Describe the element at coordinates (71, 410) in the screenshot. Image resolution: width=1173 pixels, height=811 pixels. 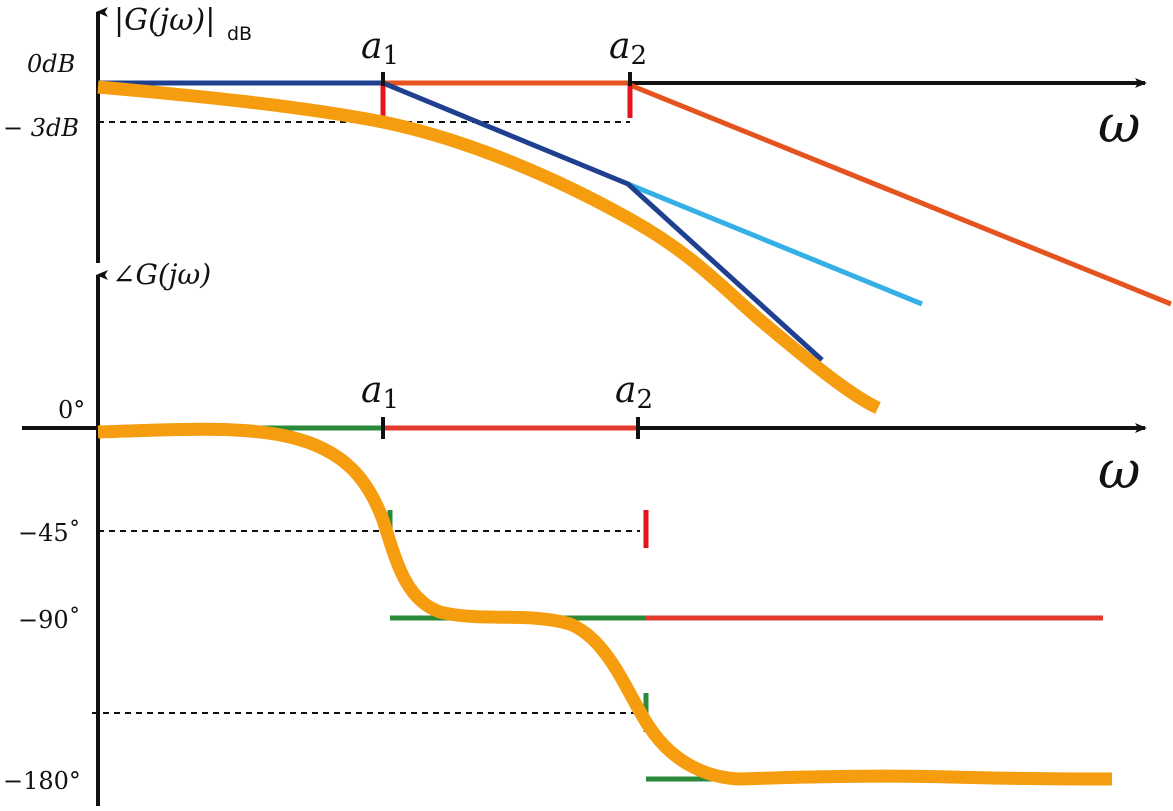
I see `tick-label-0deg: 0°` at that location.